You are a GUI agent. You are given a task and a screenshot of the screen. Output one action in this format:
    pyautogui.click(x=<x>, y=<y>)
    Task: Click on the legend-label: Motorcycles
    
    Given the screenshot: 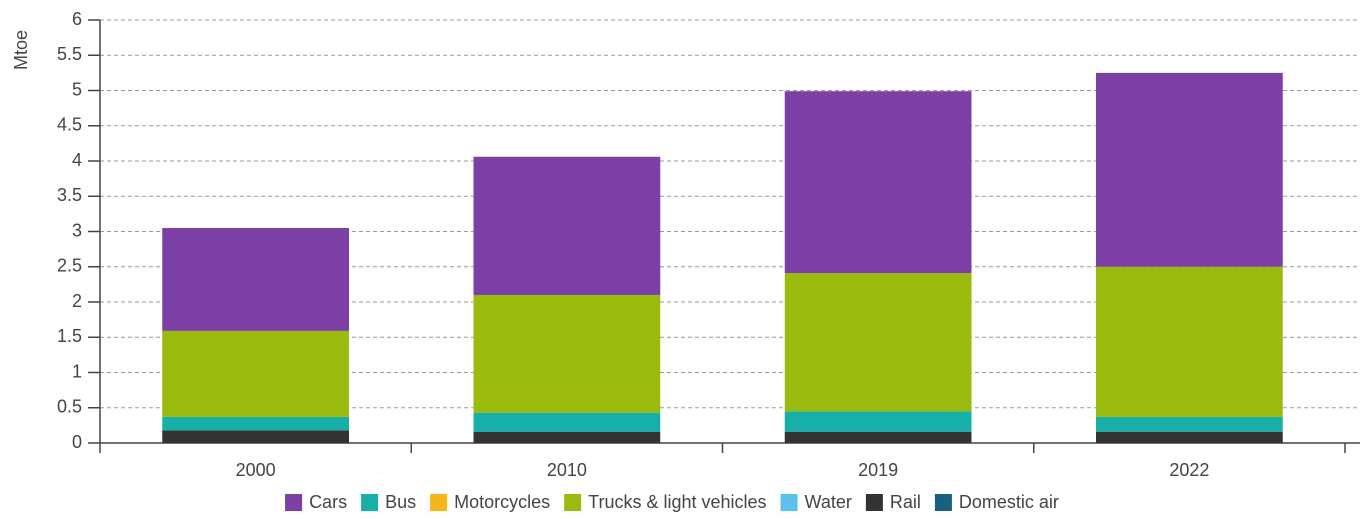 What is the action you would take?
    pyautogui.click(x=502, y=502)
    